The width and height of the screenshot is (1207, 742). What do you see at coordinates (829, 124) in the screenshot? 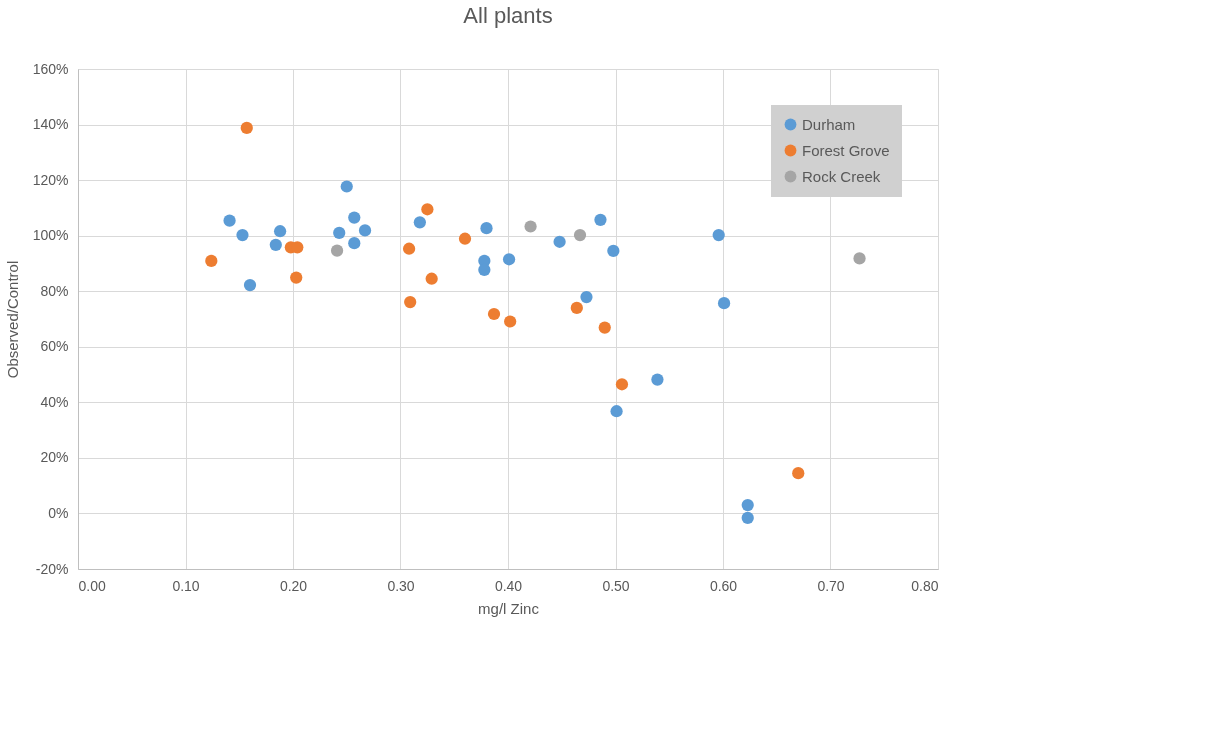
I see `legend-label: Durham` at bounding box center [829, 124].